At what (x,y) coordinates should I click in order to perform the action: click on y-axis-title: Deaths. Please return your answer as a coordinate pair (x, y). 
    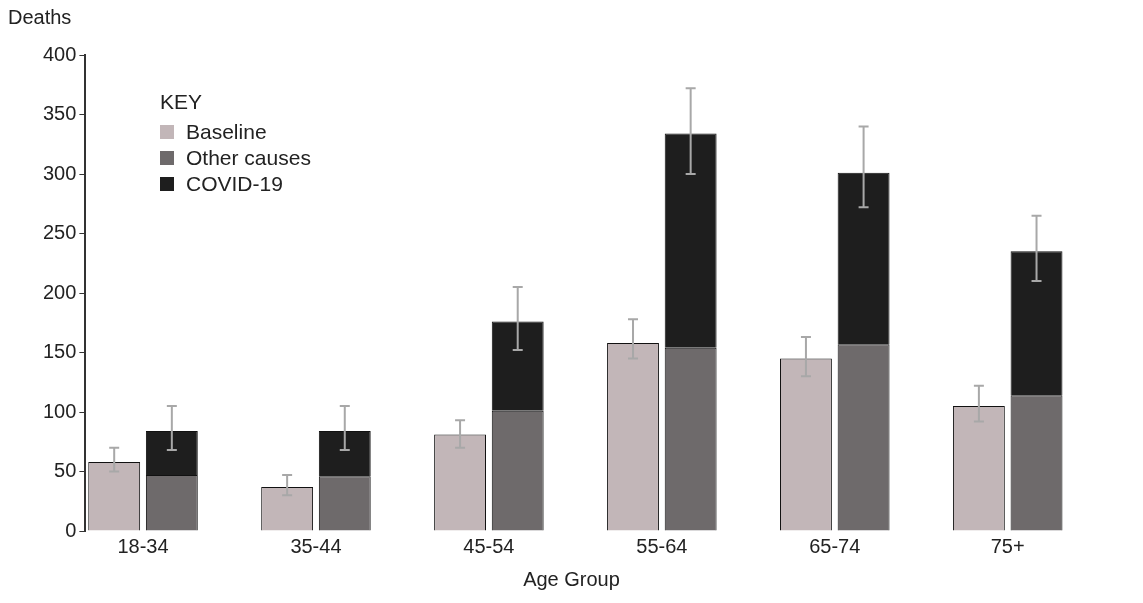
    Looking at the image, I should click on (40, 17).